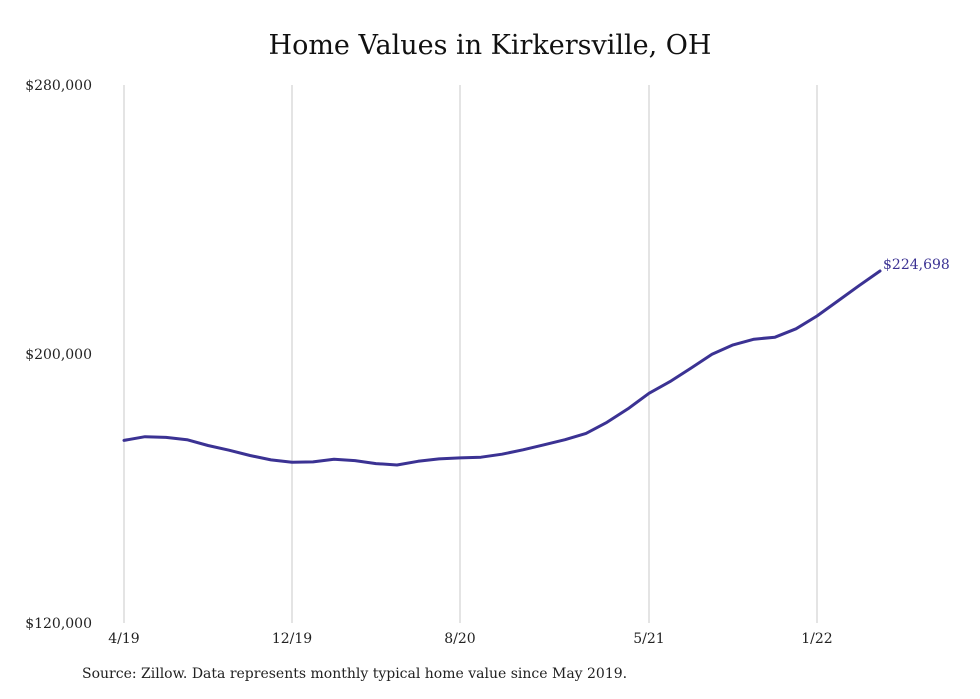  I want to click on x-tick-label: 8/20, so click(459, 639).